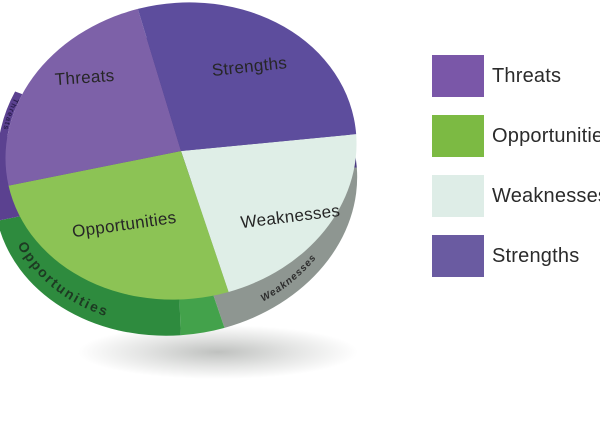 This screenshot has height=421, width=600. I want to click on pie-side-threats-sliver, so click(11, 136).